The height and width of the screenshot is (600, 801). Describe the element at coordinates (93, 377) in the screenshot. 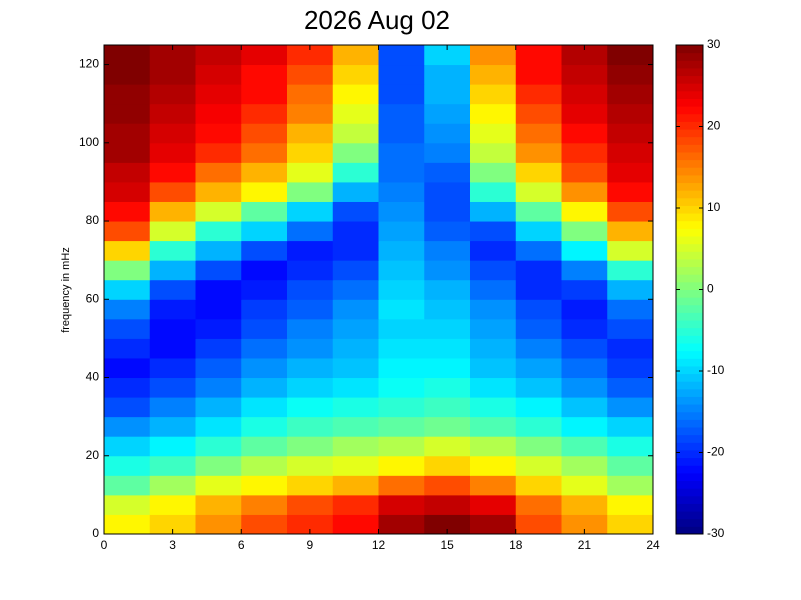

I see `y-tick-label: 40` at that location.